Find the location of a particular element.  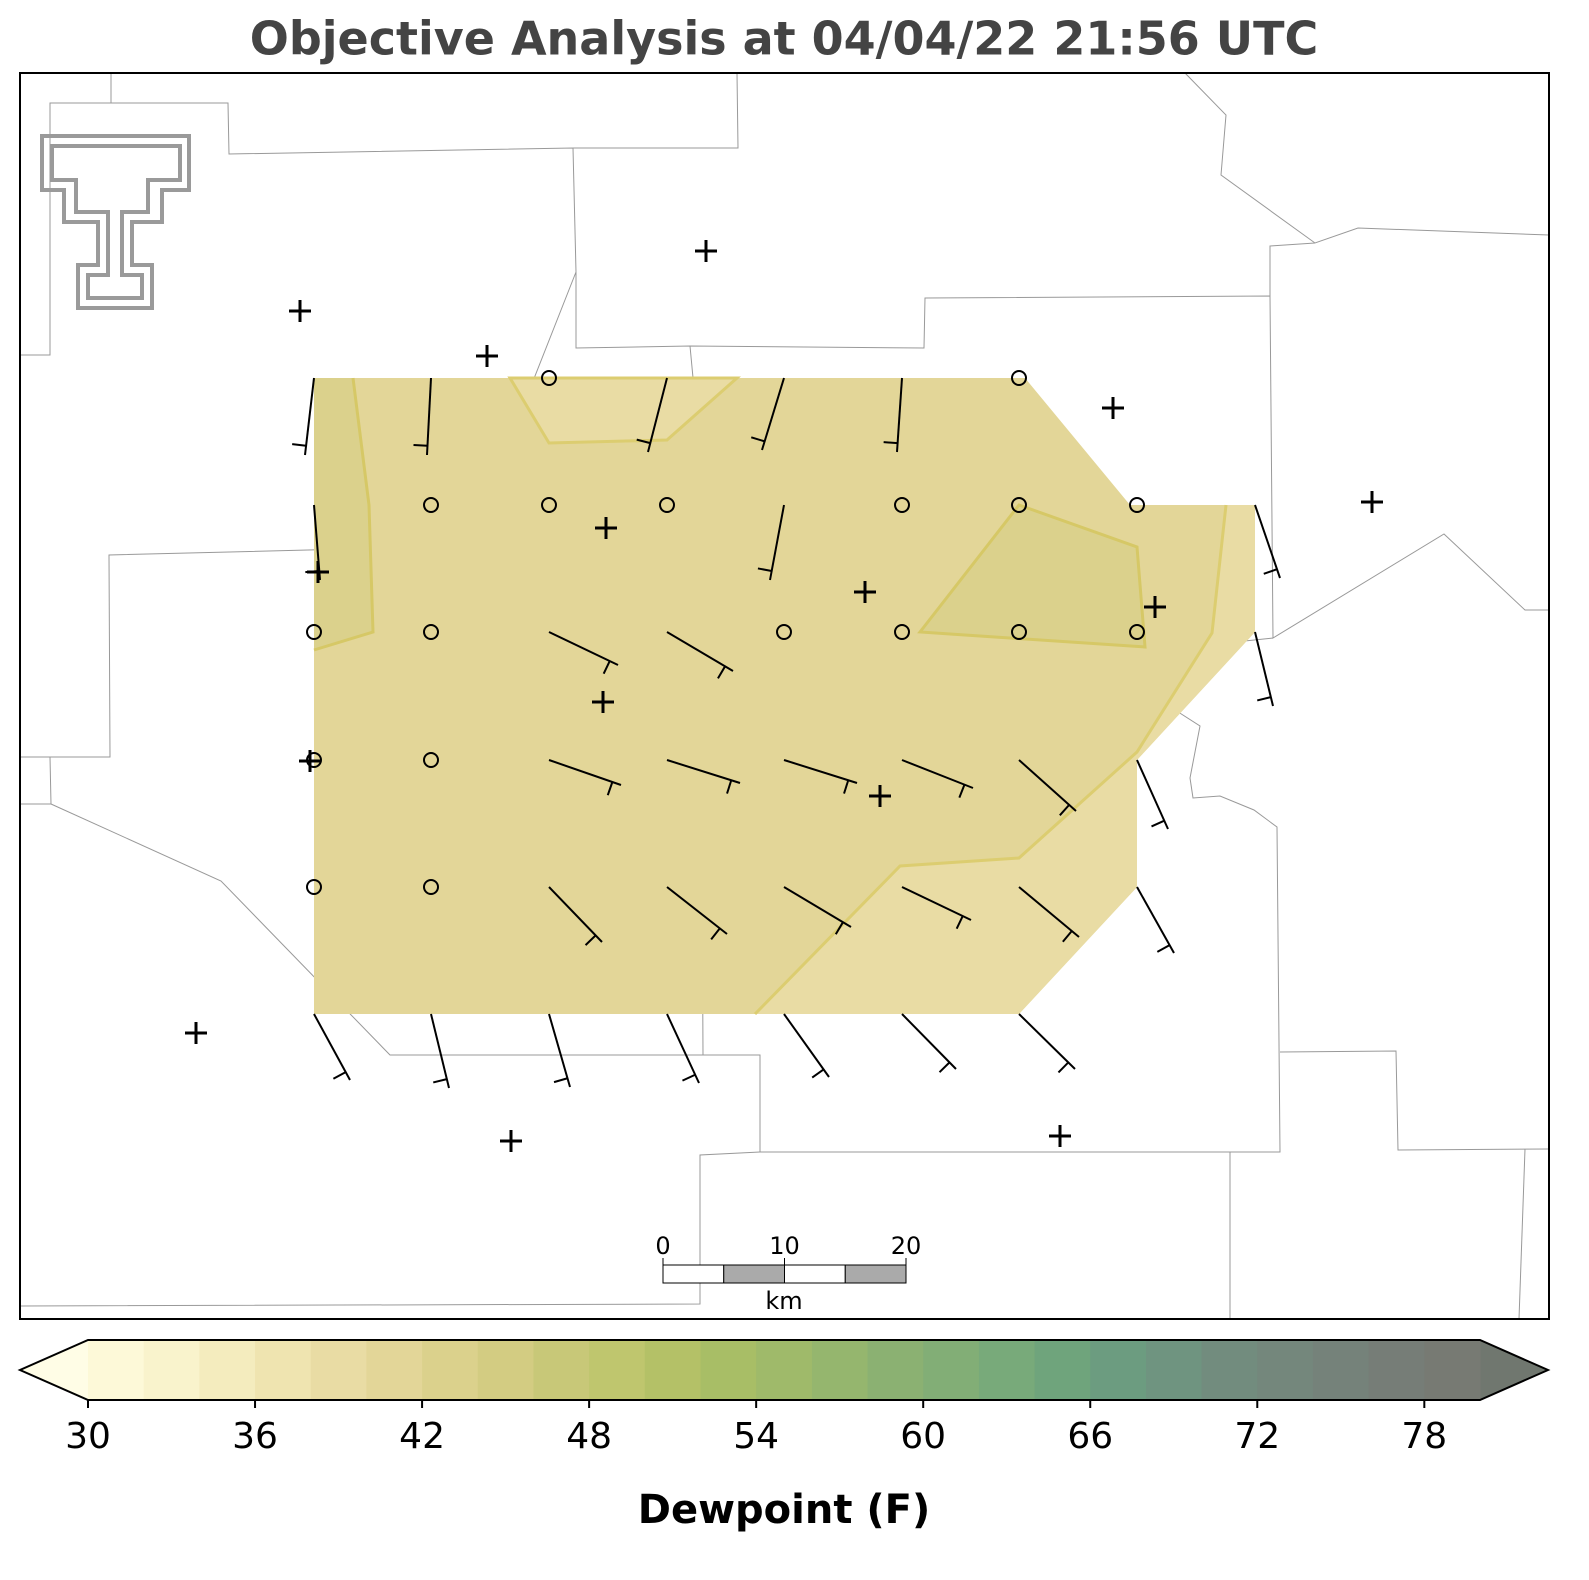

colorbar-tick-label: 60 is located at coordinates (923, 1436).